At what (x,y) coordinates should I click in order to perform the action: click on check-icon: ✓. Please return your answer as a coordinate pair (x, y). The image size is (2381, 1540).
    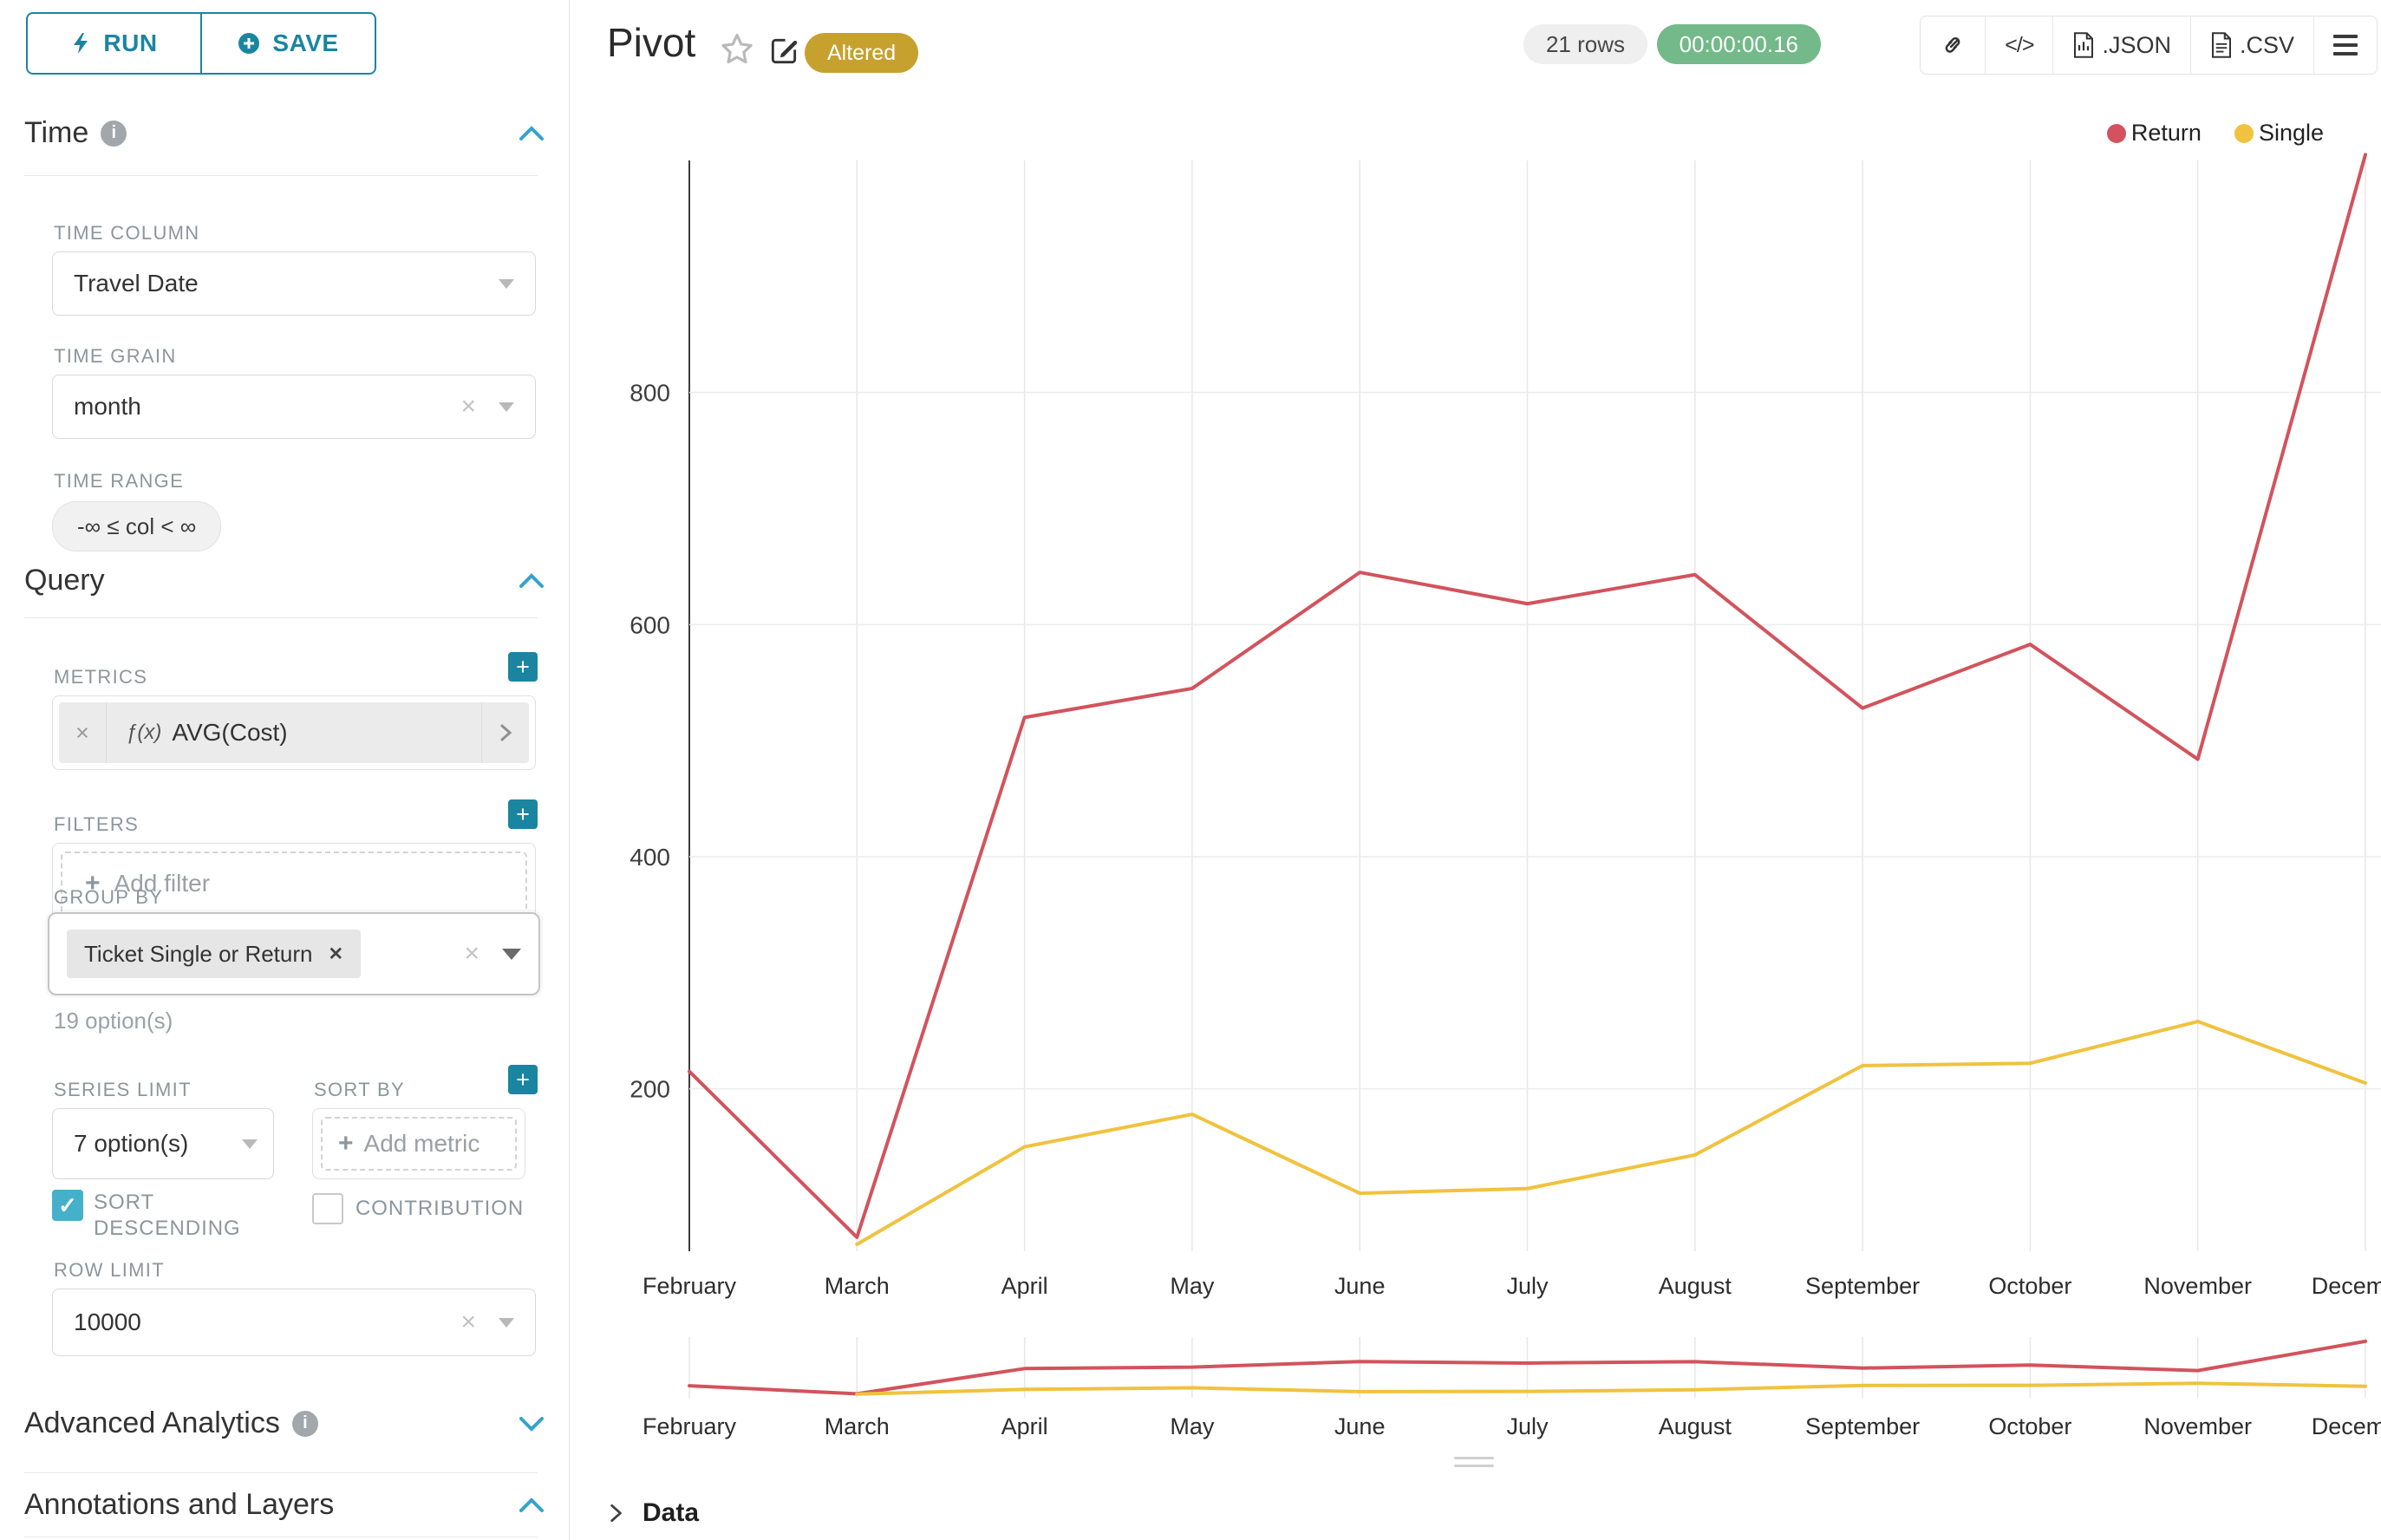
    Looking at the image, I should click on (67, 1204).